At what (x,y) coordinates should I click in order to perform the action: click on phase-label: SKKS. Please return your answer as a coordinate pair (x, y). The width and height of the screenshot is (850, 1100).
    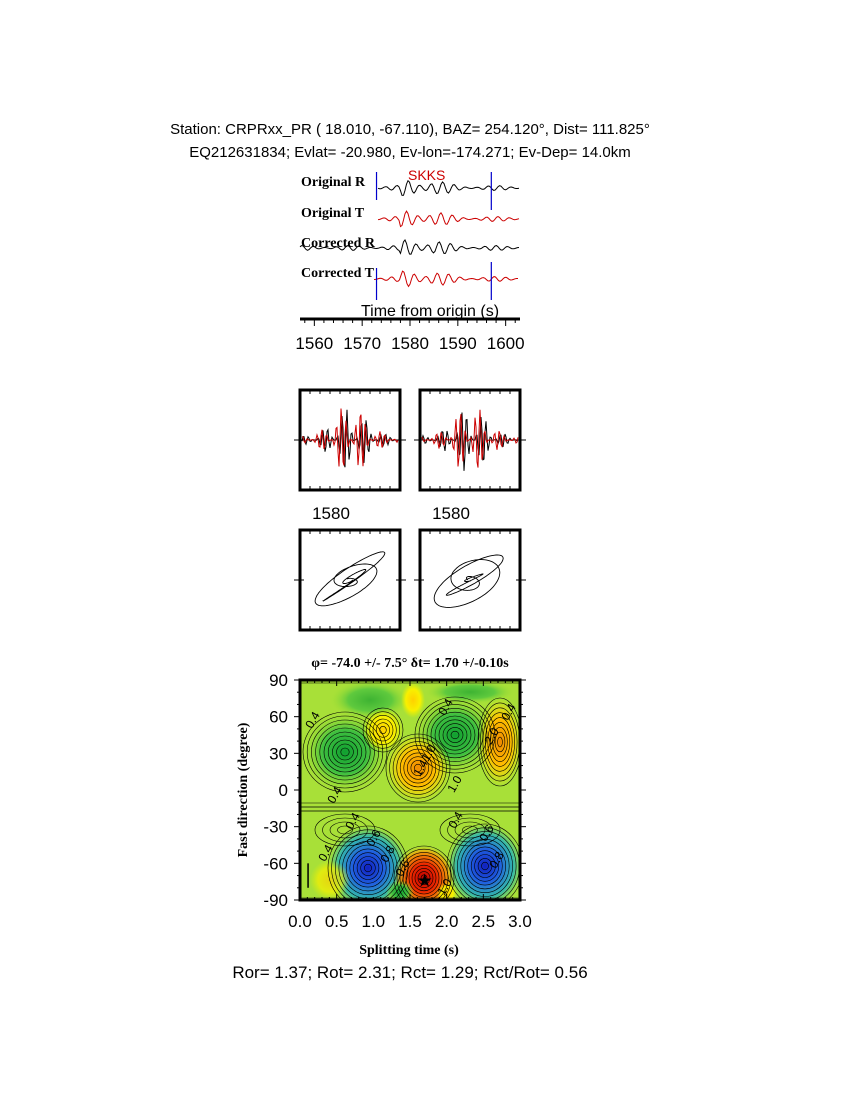
    Looking at the image, I should click on (426, 175).